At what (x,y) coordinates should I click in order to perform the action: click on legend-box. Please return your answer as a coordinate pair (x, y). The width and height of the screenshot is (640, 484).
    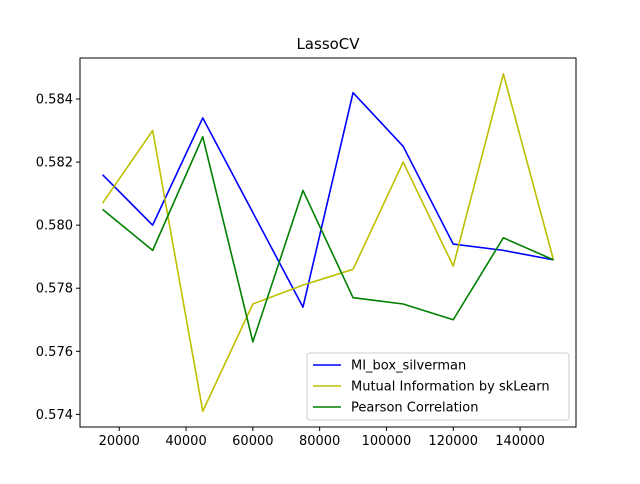
    Looking at the image, I should click on (438, 386).